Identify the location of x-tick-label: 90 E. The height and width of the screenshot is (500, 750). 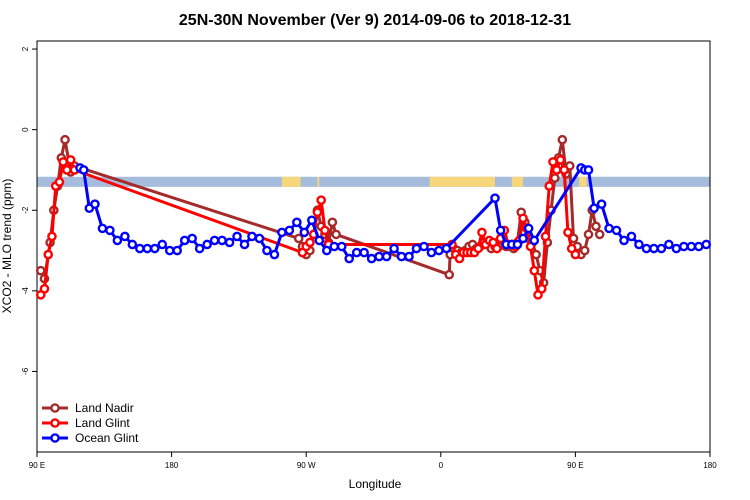
(37, 465).